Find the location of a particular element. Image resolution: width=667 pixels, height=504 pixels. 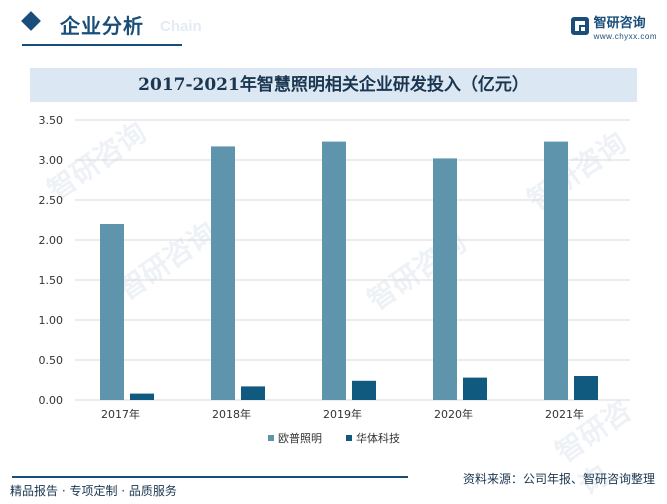

brand-name: 智研咨询 is located at coordinates (619, 23).